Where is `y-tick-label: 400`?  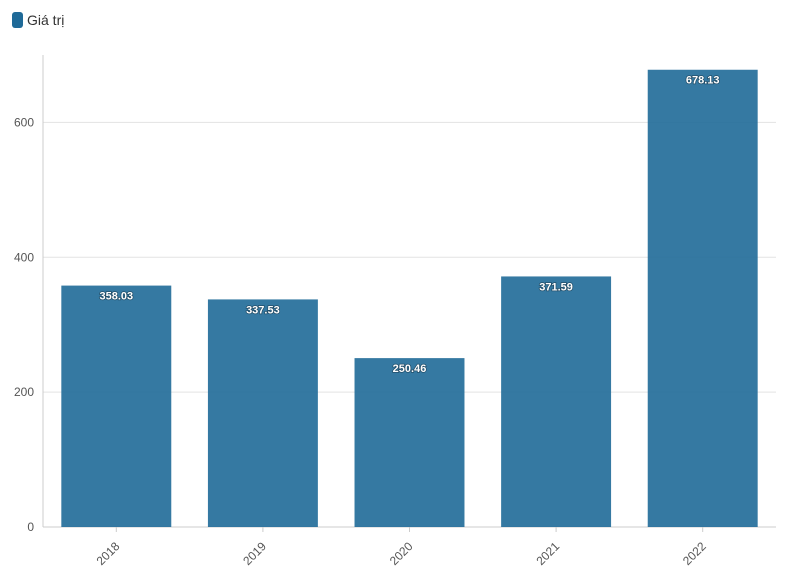
y-tick-label: 400 is located at coordinates (24, 257).